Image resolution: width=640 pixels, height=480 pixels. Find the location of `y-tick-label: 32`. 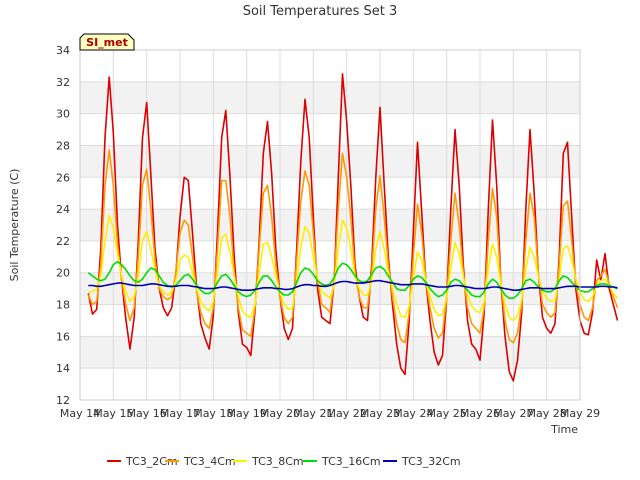

y-tick-label: 32 is located at coordinates (63, 82).